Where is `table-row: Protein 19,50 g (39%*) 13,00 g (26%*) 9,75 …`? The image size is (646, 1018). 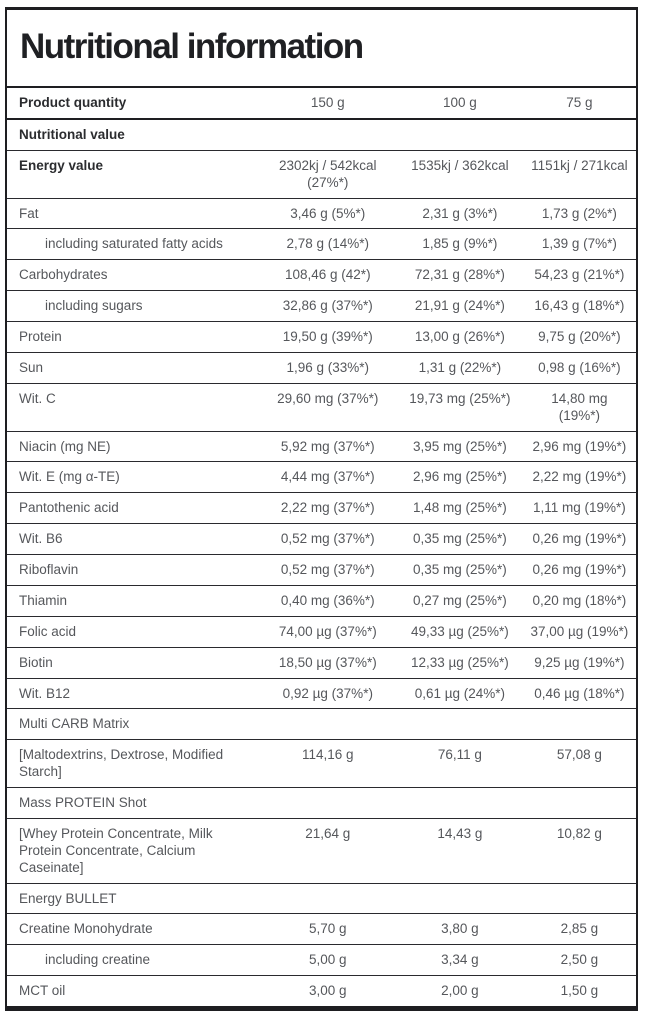 table-row: Protein 19,50 g (39%*) 13,00 g (26%*) 9,75 … is located at coordinates (321, 337).